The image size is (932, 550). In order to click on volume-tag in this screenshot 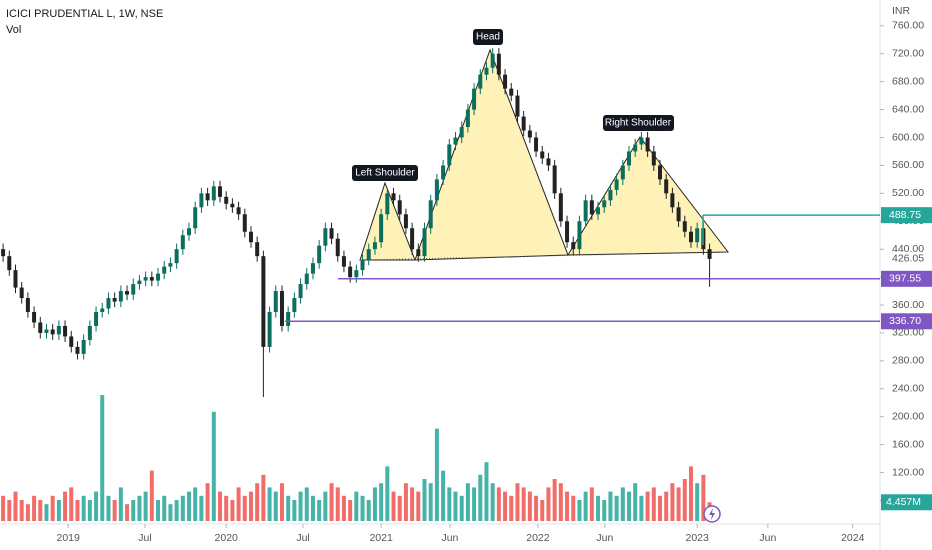, I will do `click(906, 502)`.